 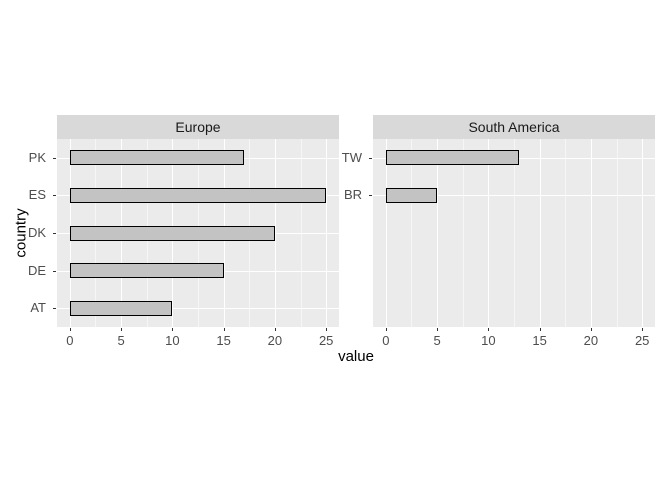 What do you see at coordinates (146, 271) in the screenshot?
I see `bar-de` at bounding box center [146, 271].